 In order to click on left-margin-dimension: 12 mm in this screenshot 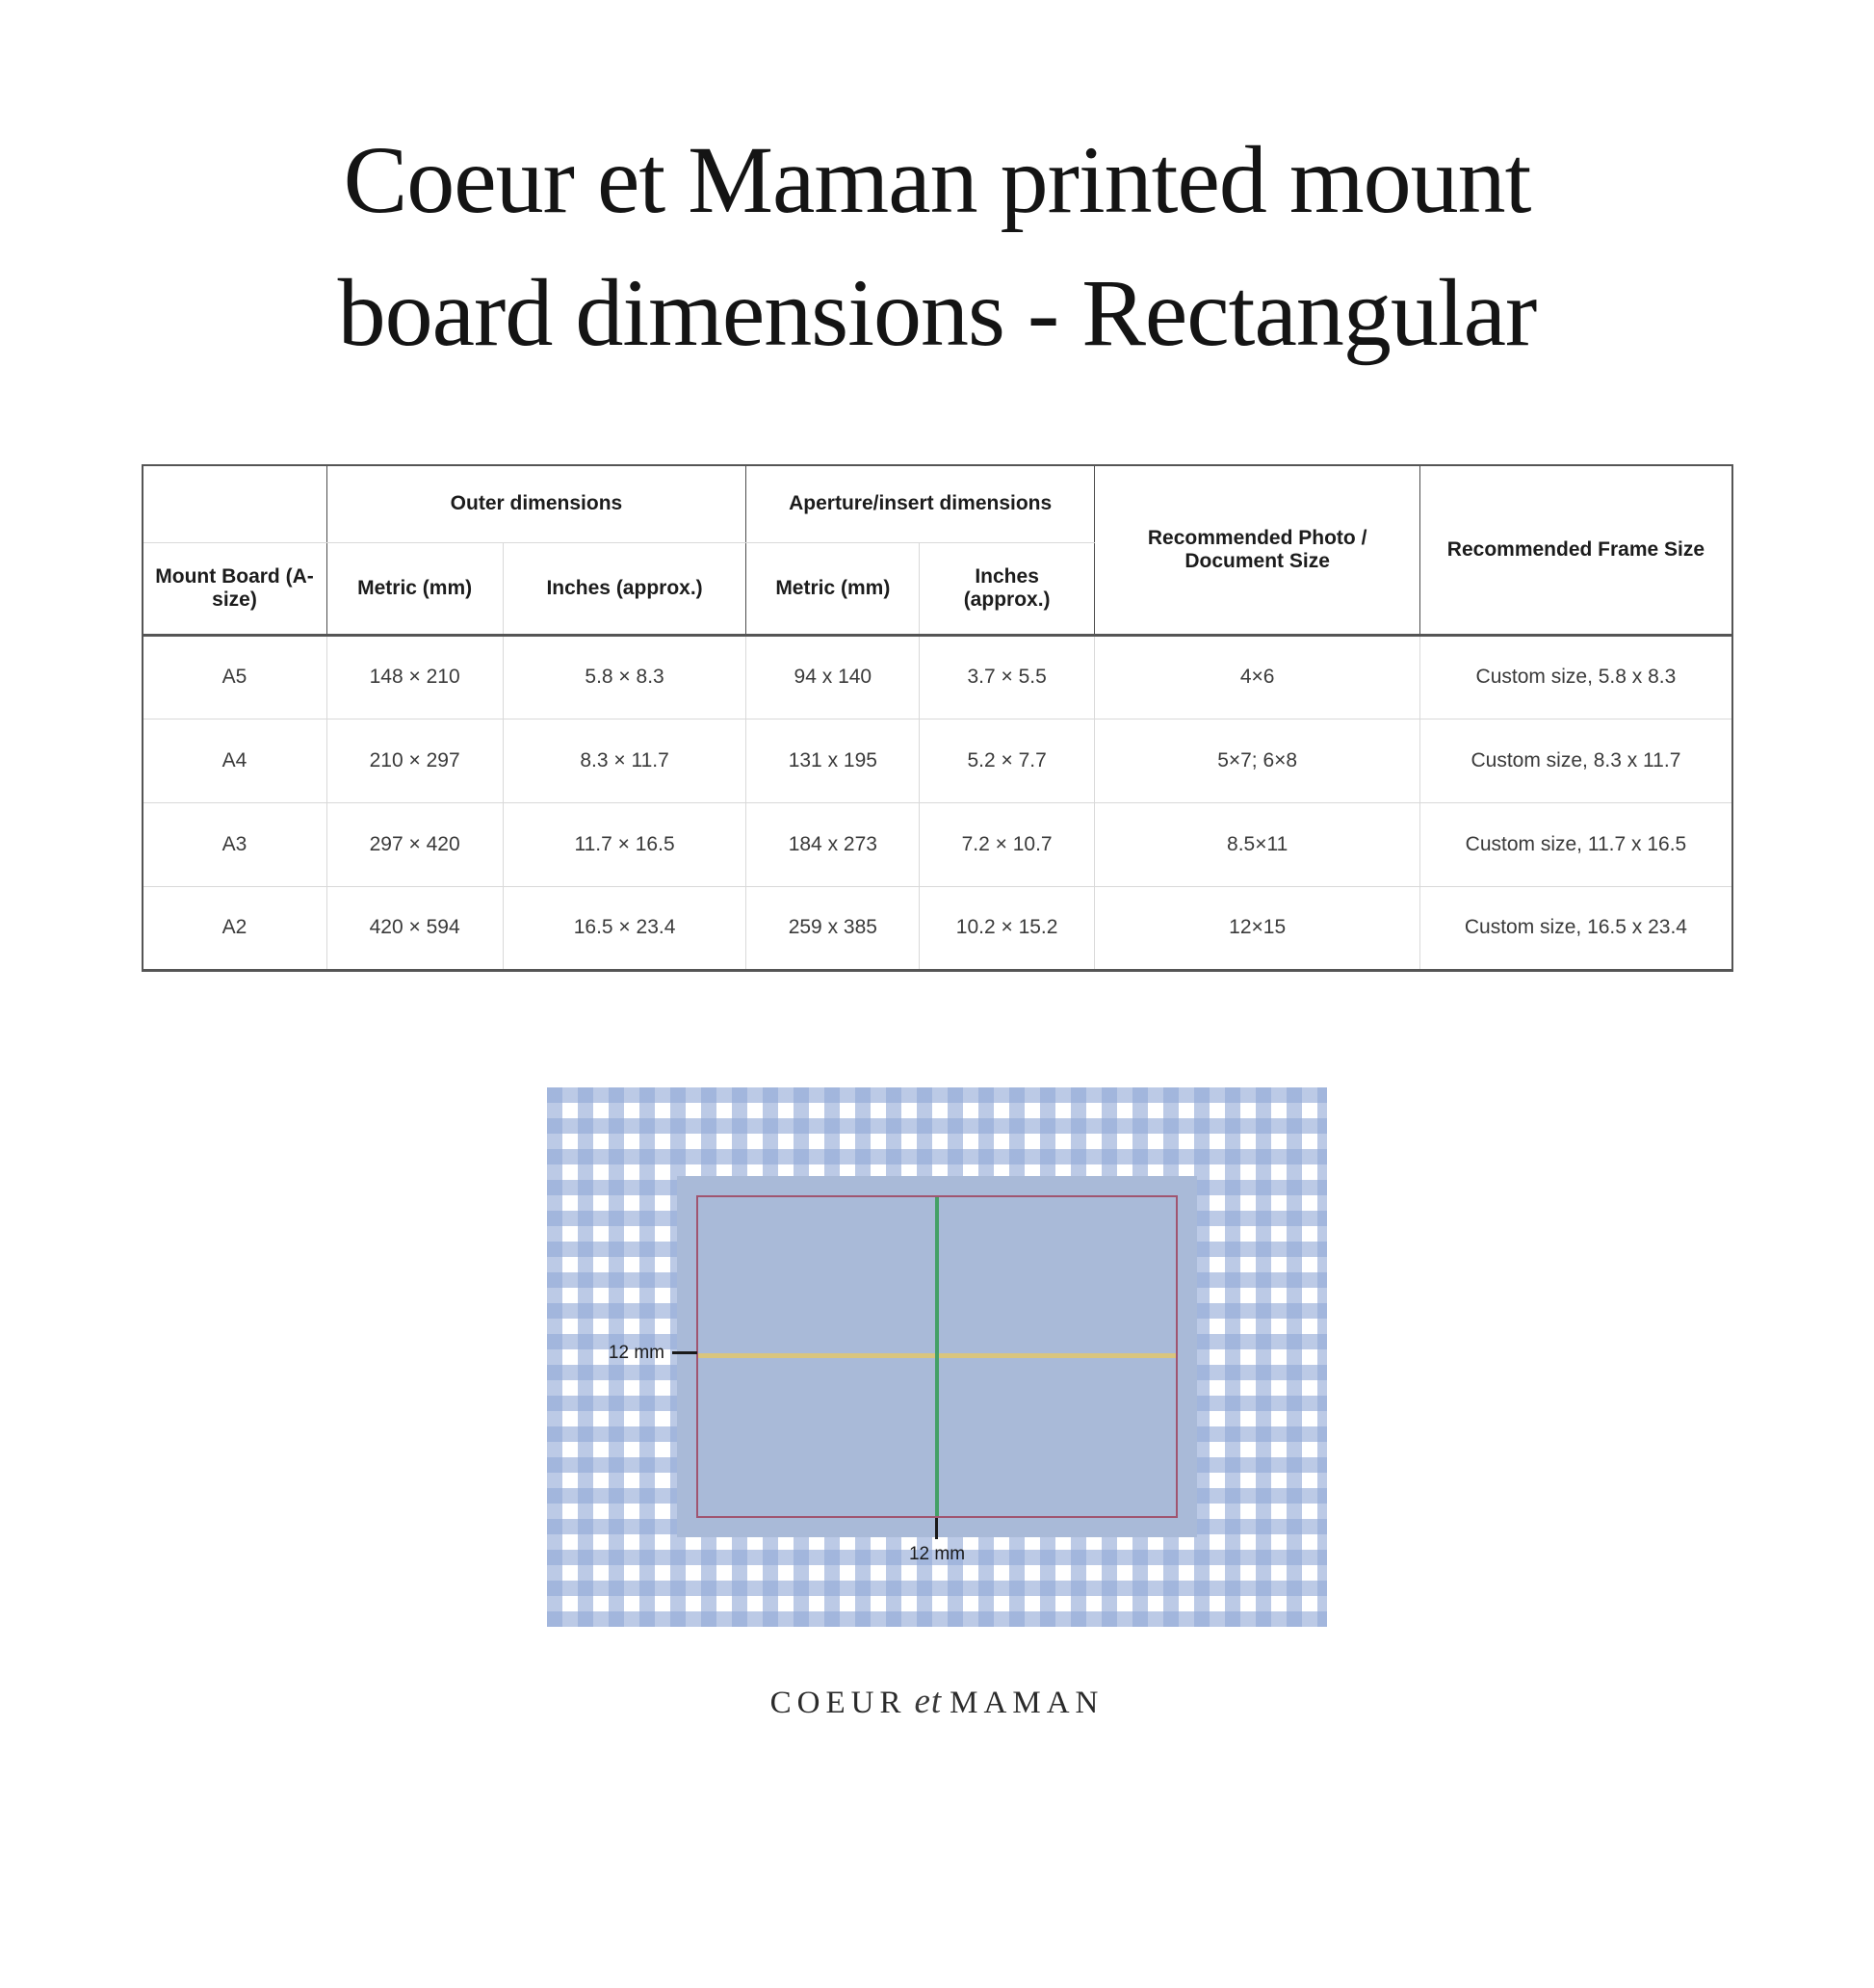, I will do `click(622, 1353)`.